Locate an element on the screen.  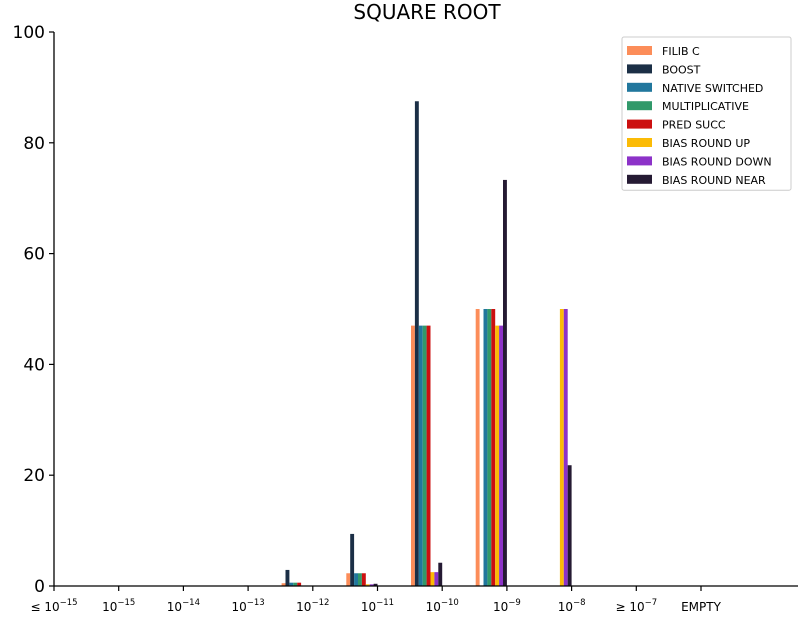
legend-label: MULTIPLICATIVE is located at coordinates (705, 106).